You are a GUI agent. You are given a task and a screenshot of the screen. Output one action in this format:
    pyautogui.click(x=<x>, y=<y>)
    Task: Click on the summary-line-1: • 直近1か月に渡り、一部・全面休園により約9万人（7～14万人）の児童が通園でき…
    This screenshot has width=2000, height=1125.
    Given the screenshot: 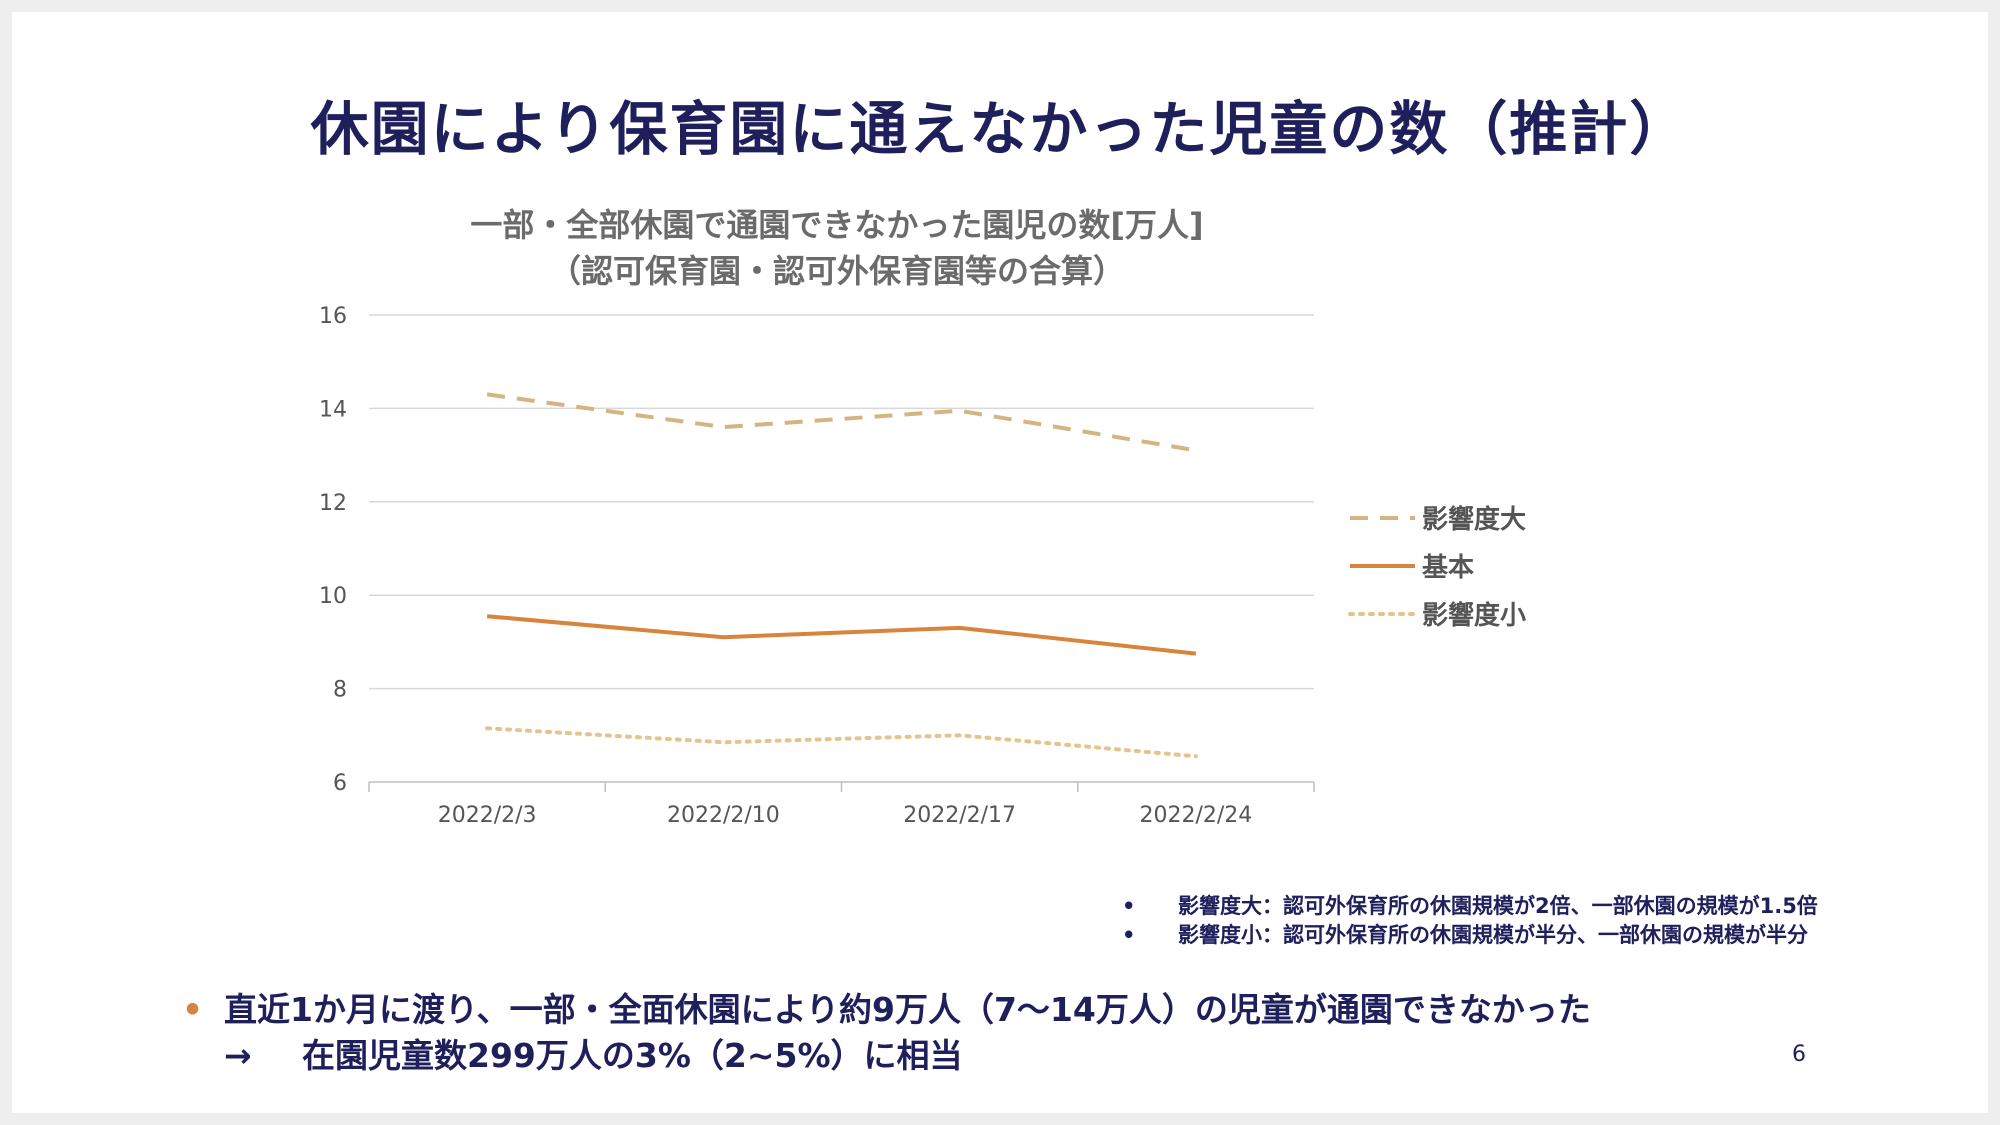 What is the action you would take?
    pyautogui.click(x=886, y=1010)
    